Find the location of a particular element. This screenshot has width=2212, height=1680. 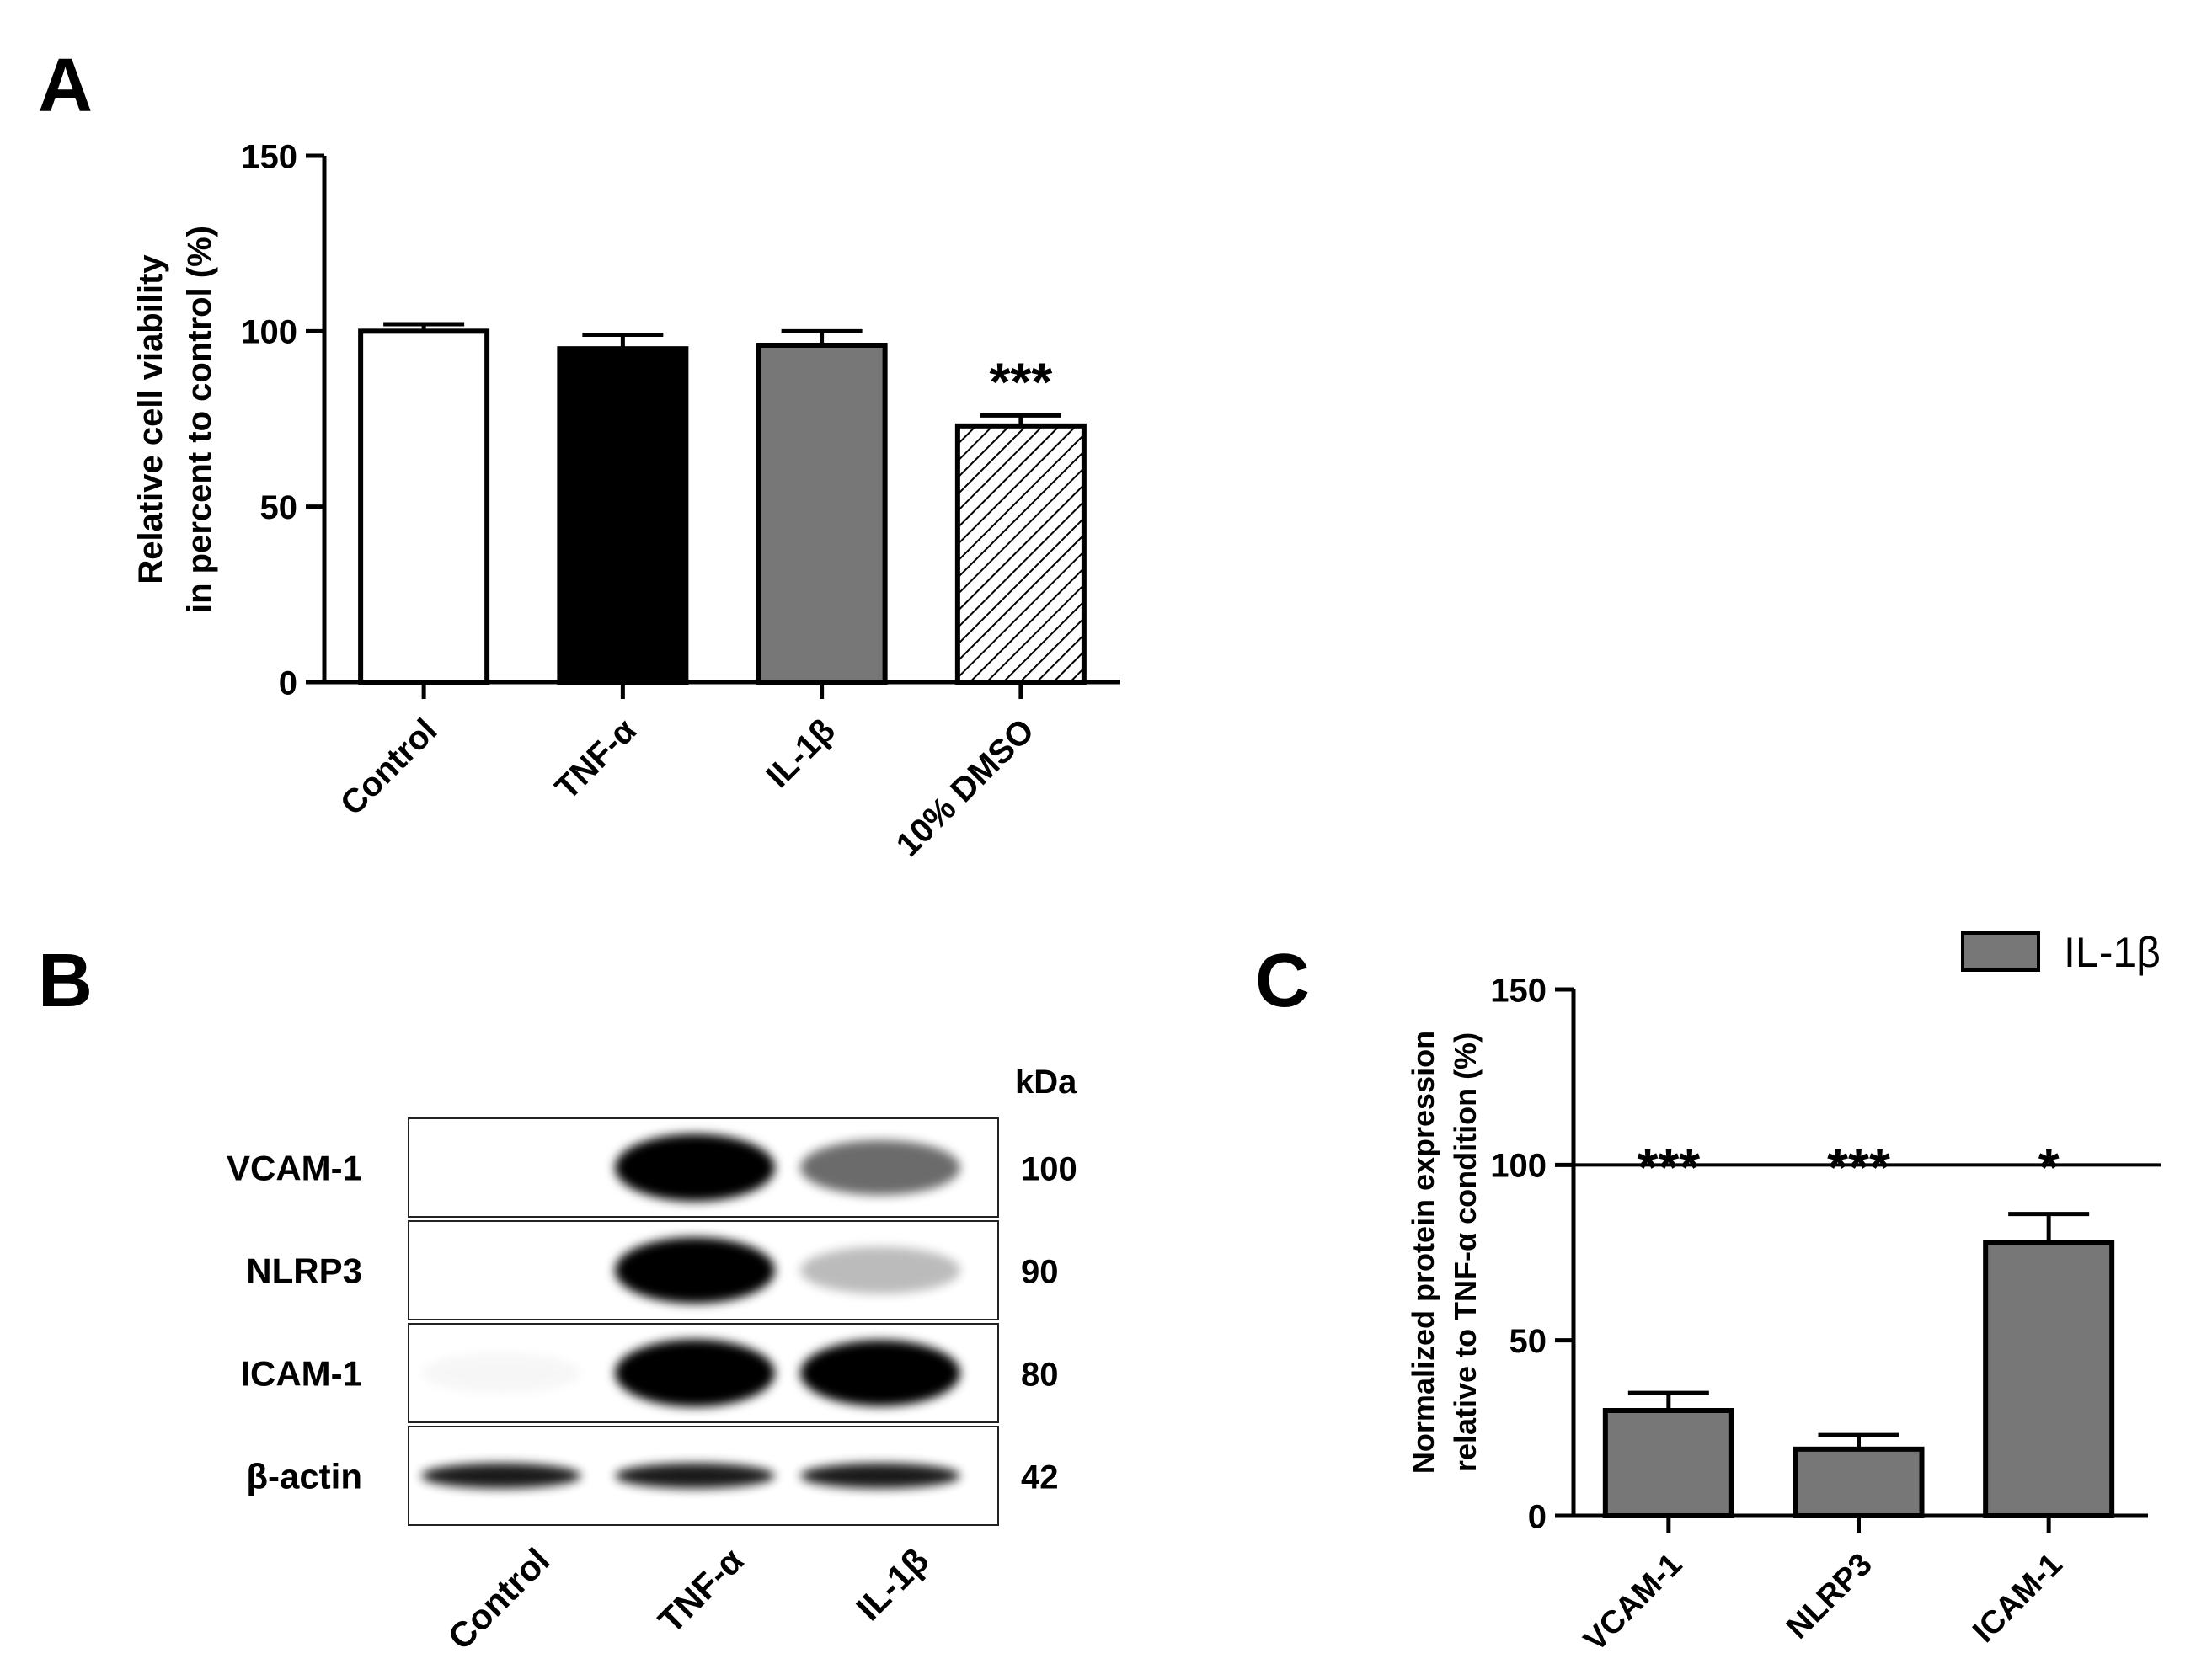

a-significance: *** is located at coordinates (1021, 381).